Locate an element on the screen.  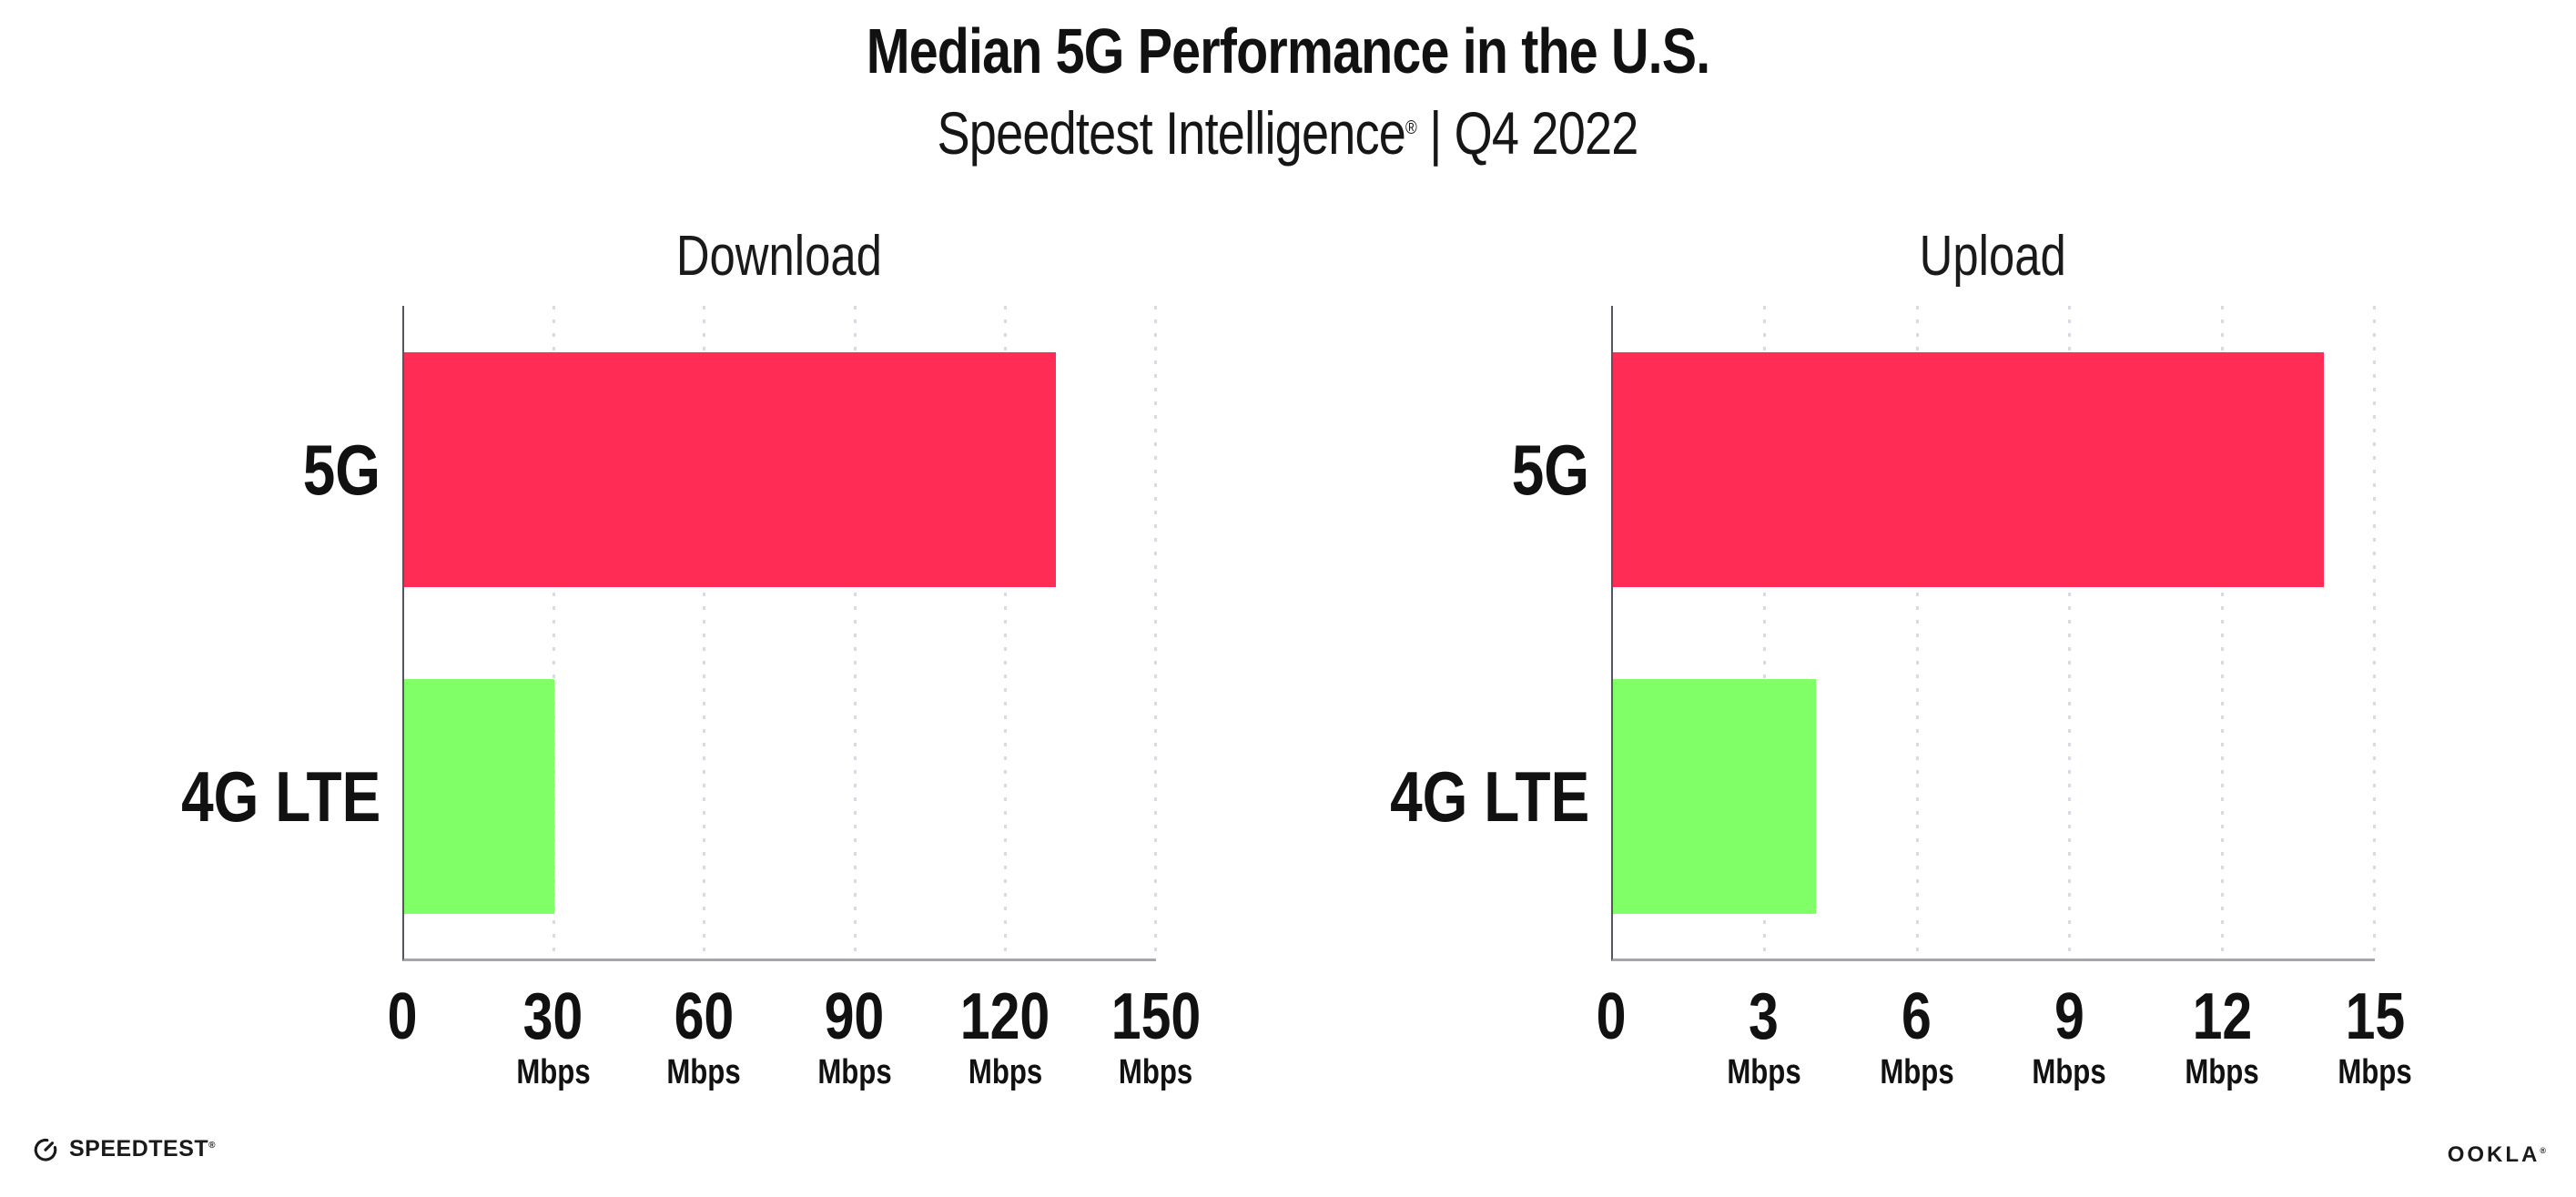
upload-tick-3: 3 Mbps is located at coordinates (1764, 1036).